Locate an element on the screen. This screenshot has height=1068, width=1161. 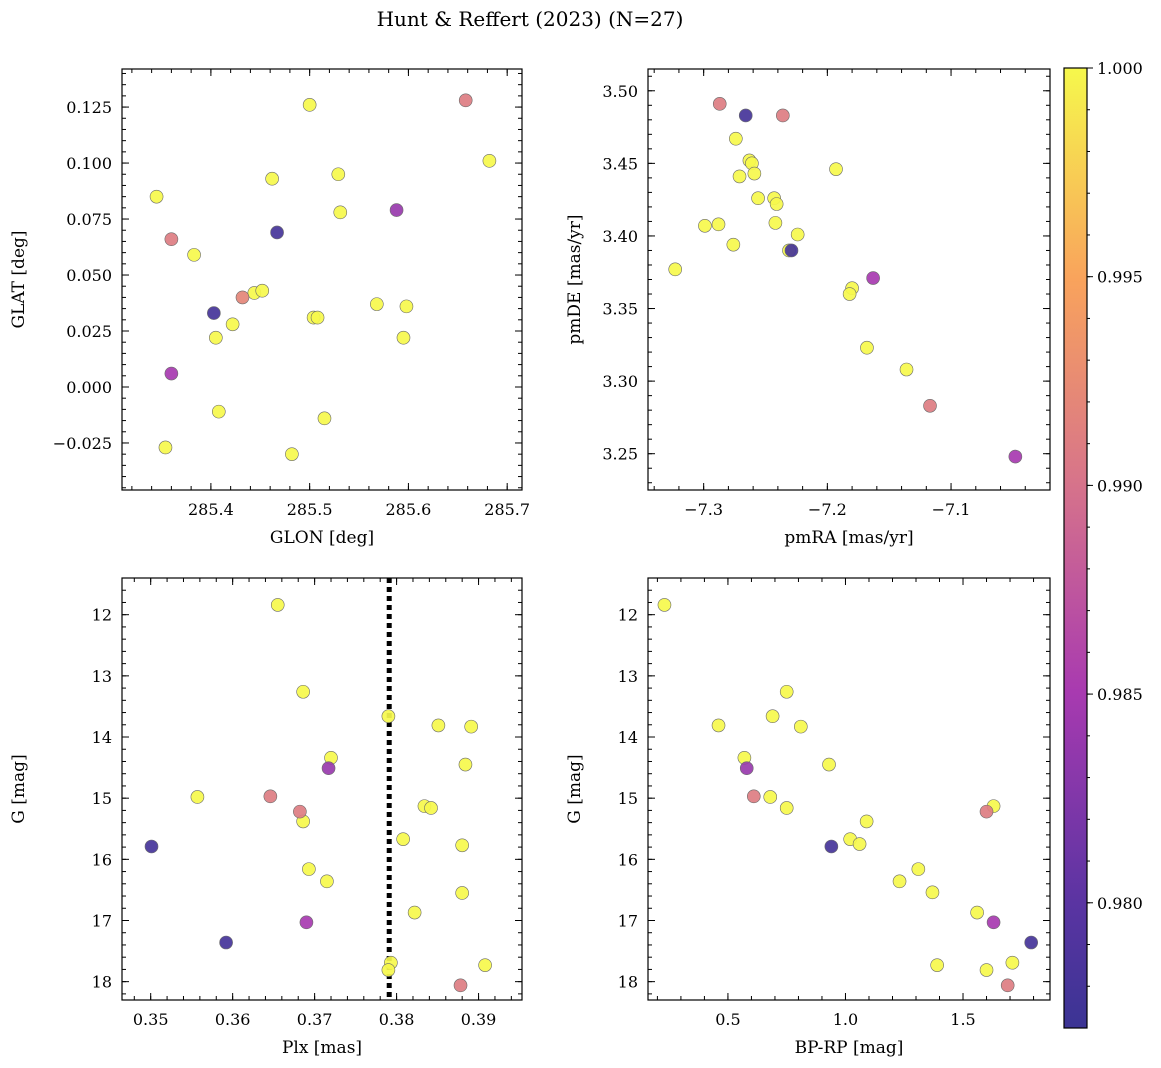
y-tick-label: 3.25 is located at coordinates (620, 454).